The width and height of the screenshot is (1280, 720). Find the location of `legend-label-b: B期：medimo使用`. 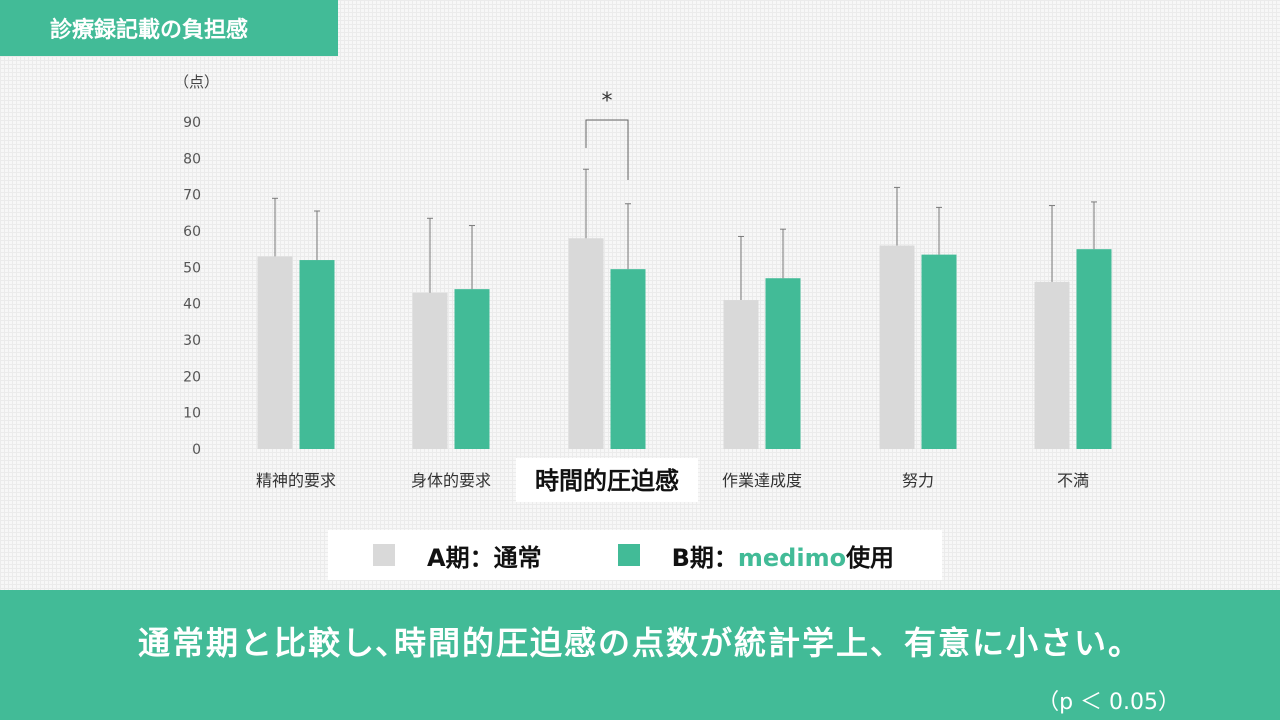

legend-label-b: B期：medimo使用 is located at coordinates (783, 557).